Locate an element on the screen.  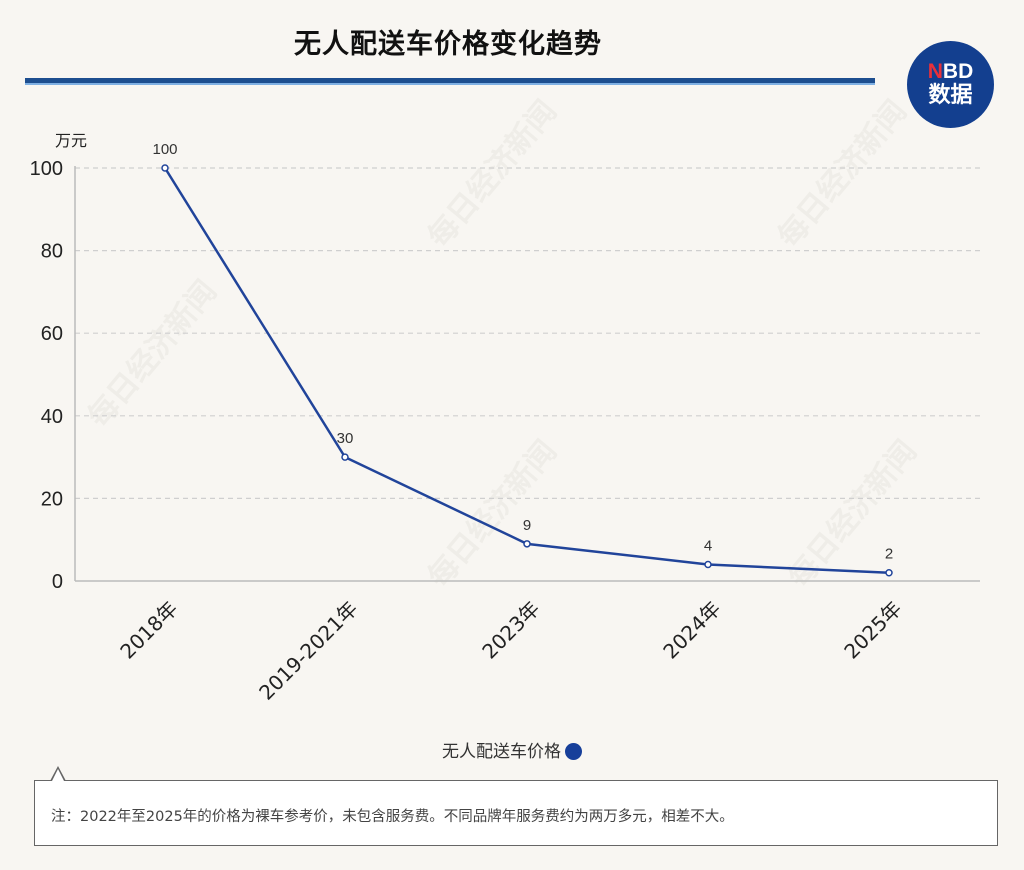
x-tick-label: 2019-2021年 is located at coordinates (308, 650).